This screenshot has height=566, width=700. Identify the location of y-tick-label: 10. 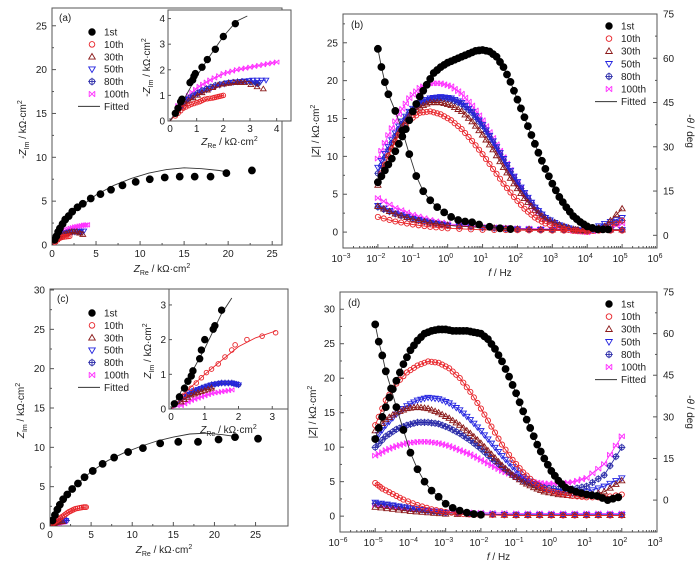
(333, 157).